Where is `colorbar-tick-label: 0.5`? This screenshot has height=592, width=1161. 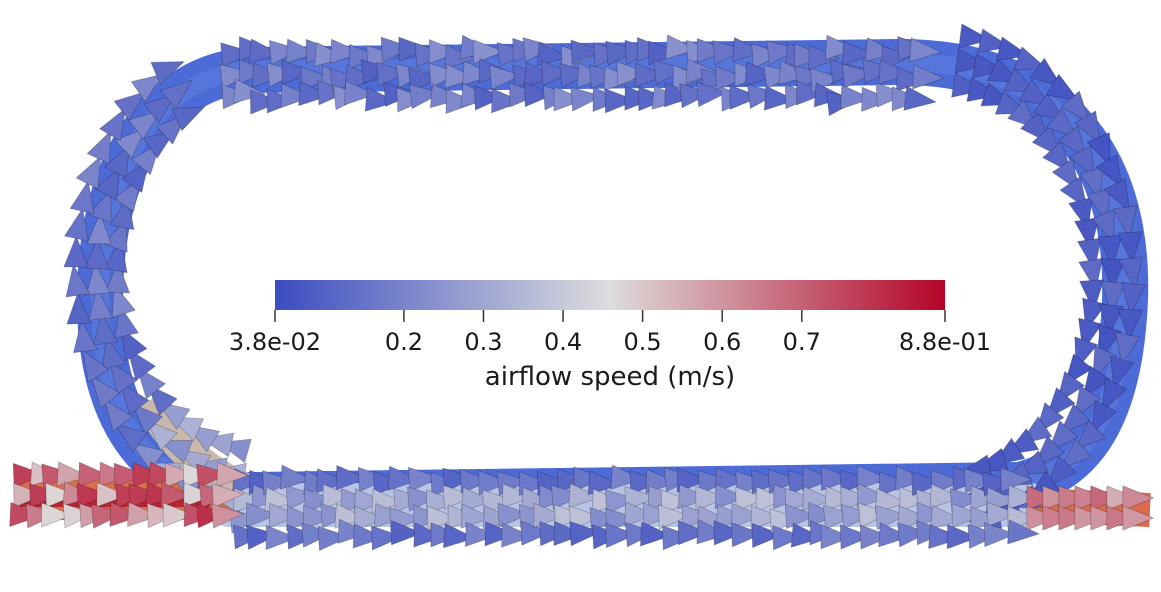 colorbar-tick-label: 0.5 is located at coordinates (643, 342).